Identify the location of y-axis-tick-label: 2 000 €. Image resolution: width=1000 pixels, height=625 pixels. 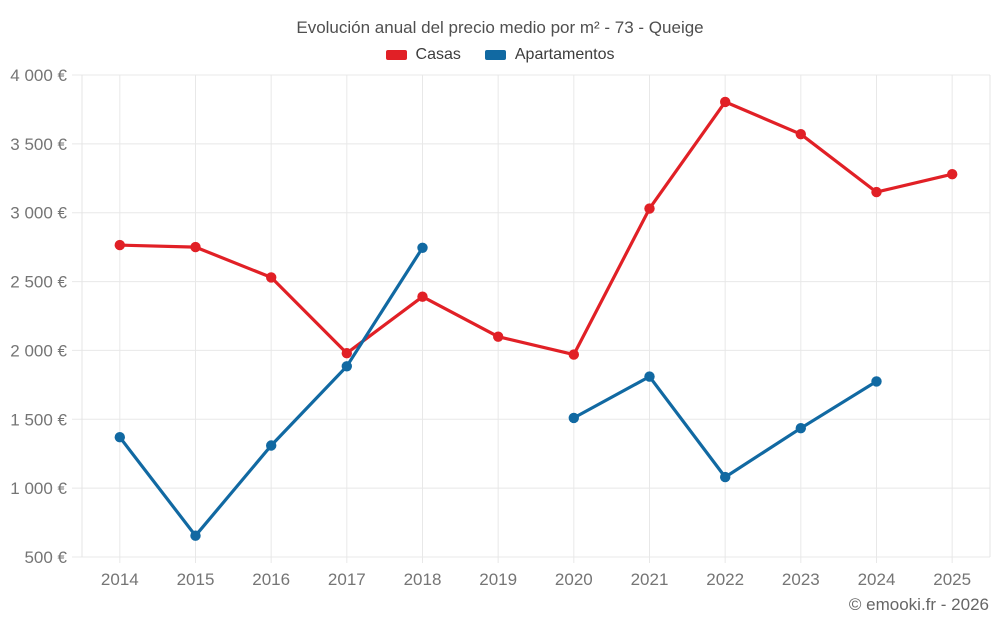
(38, 350).